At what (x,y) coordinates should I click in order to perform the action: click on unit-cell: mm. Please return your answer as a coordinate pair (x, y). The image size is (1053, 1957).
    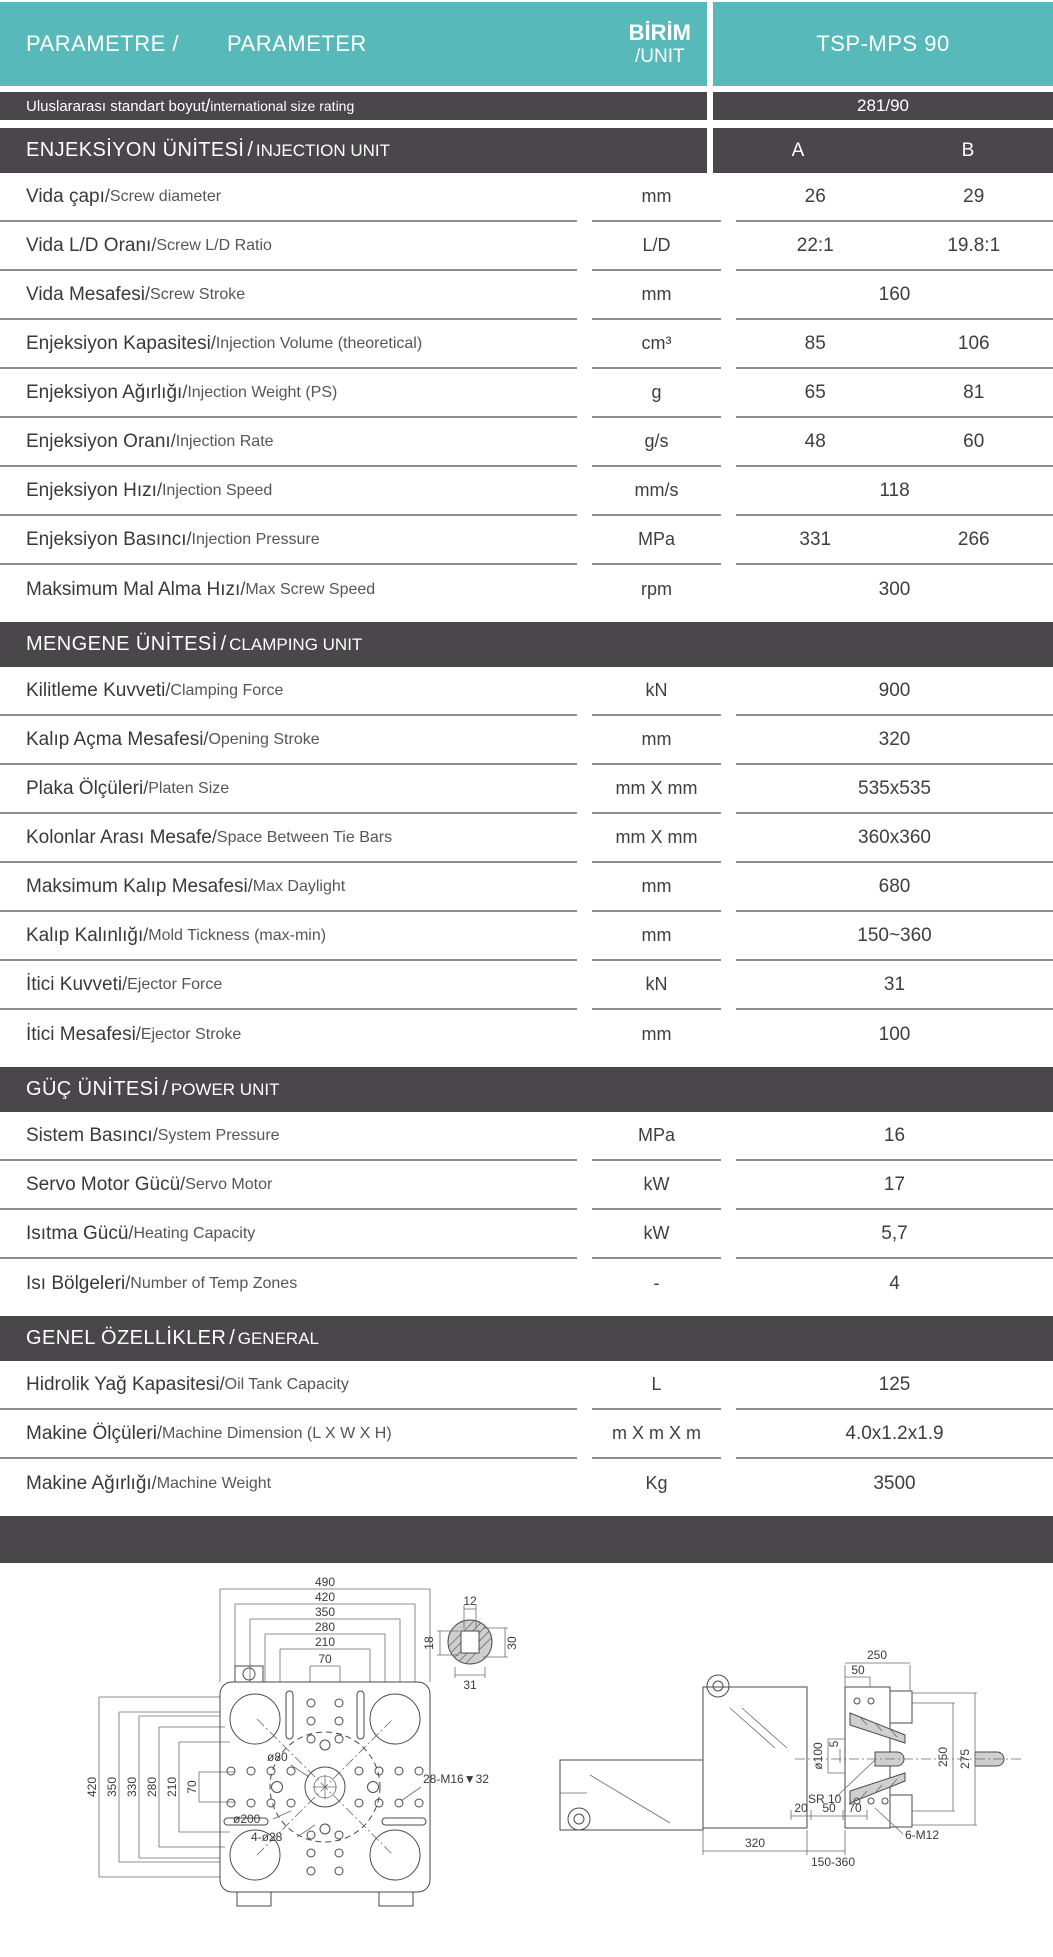
    Looking at the image, I should click on (656, 887).